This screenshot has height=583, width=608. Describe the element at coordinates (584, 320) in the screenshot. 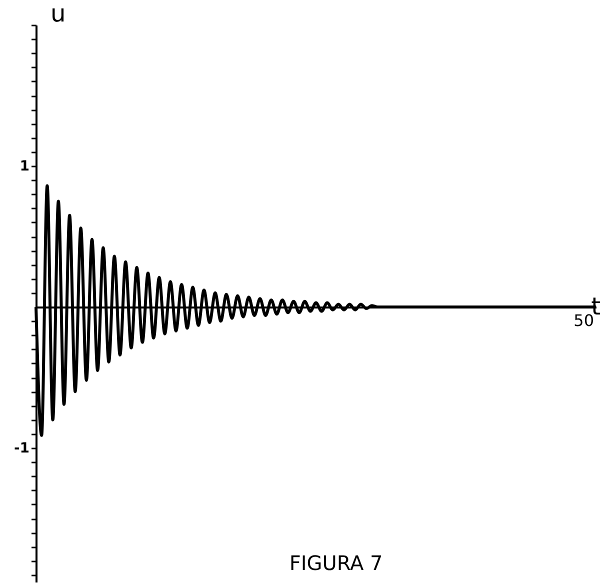

I see `annotation: 50` at that location.